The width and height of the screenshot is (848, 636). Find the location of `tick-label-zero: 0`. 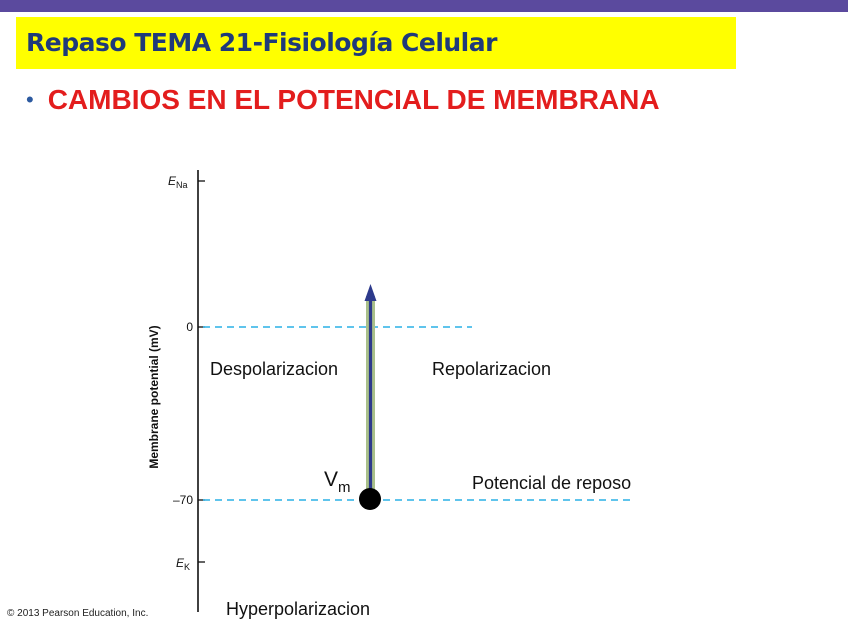

tick-label-zero: 0 is located at coordinates (189, 327).